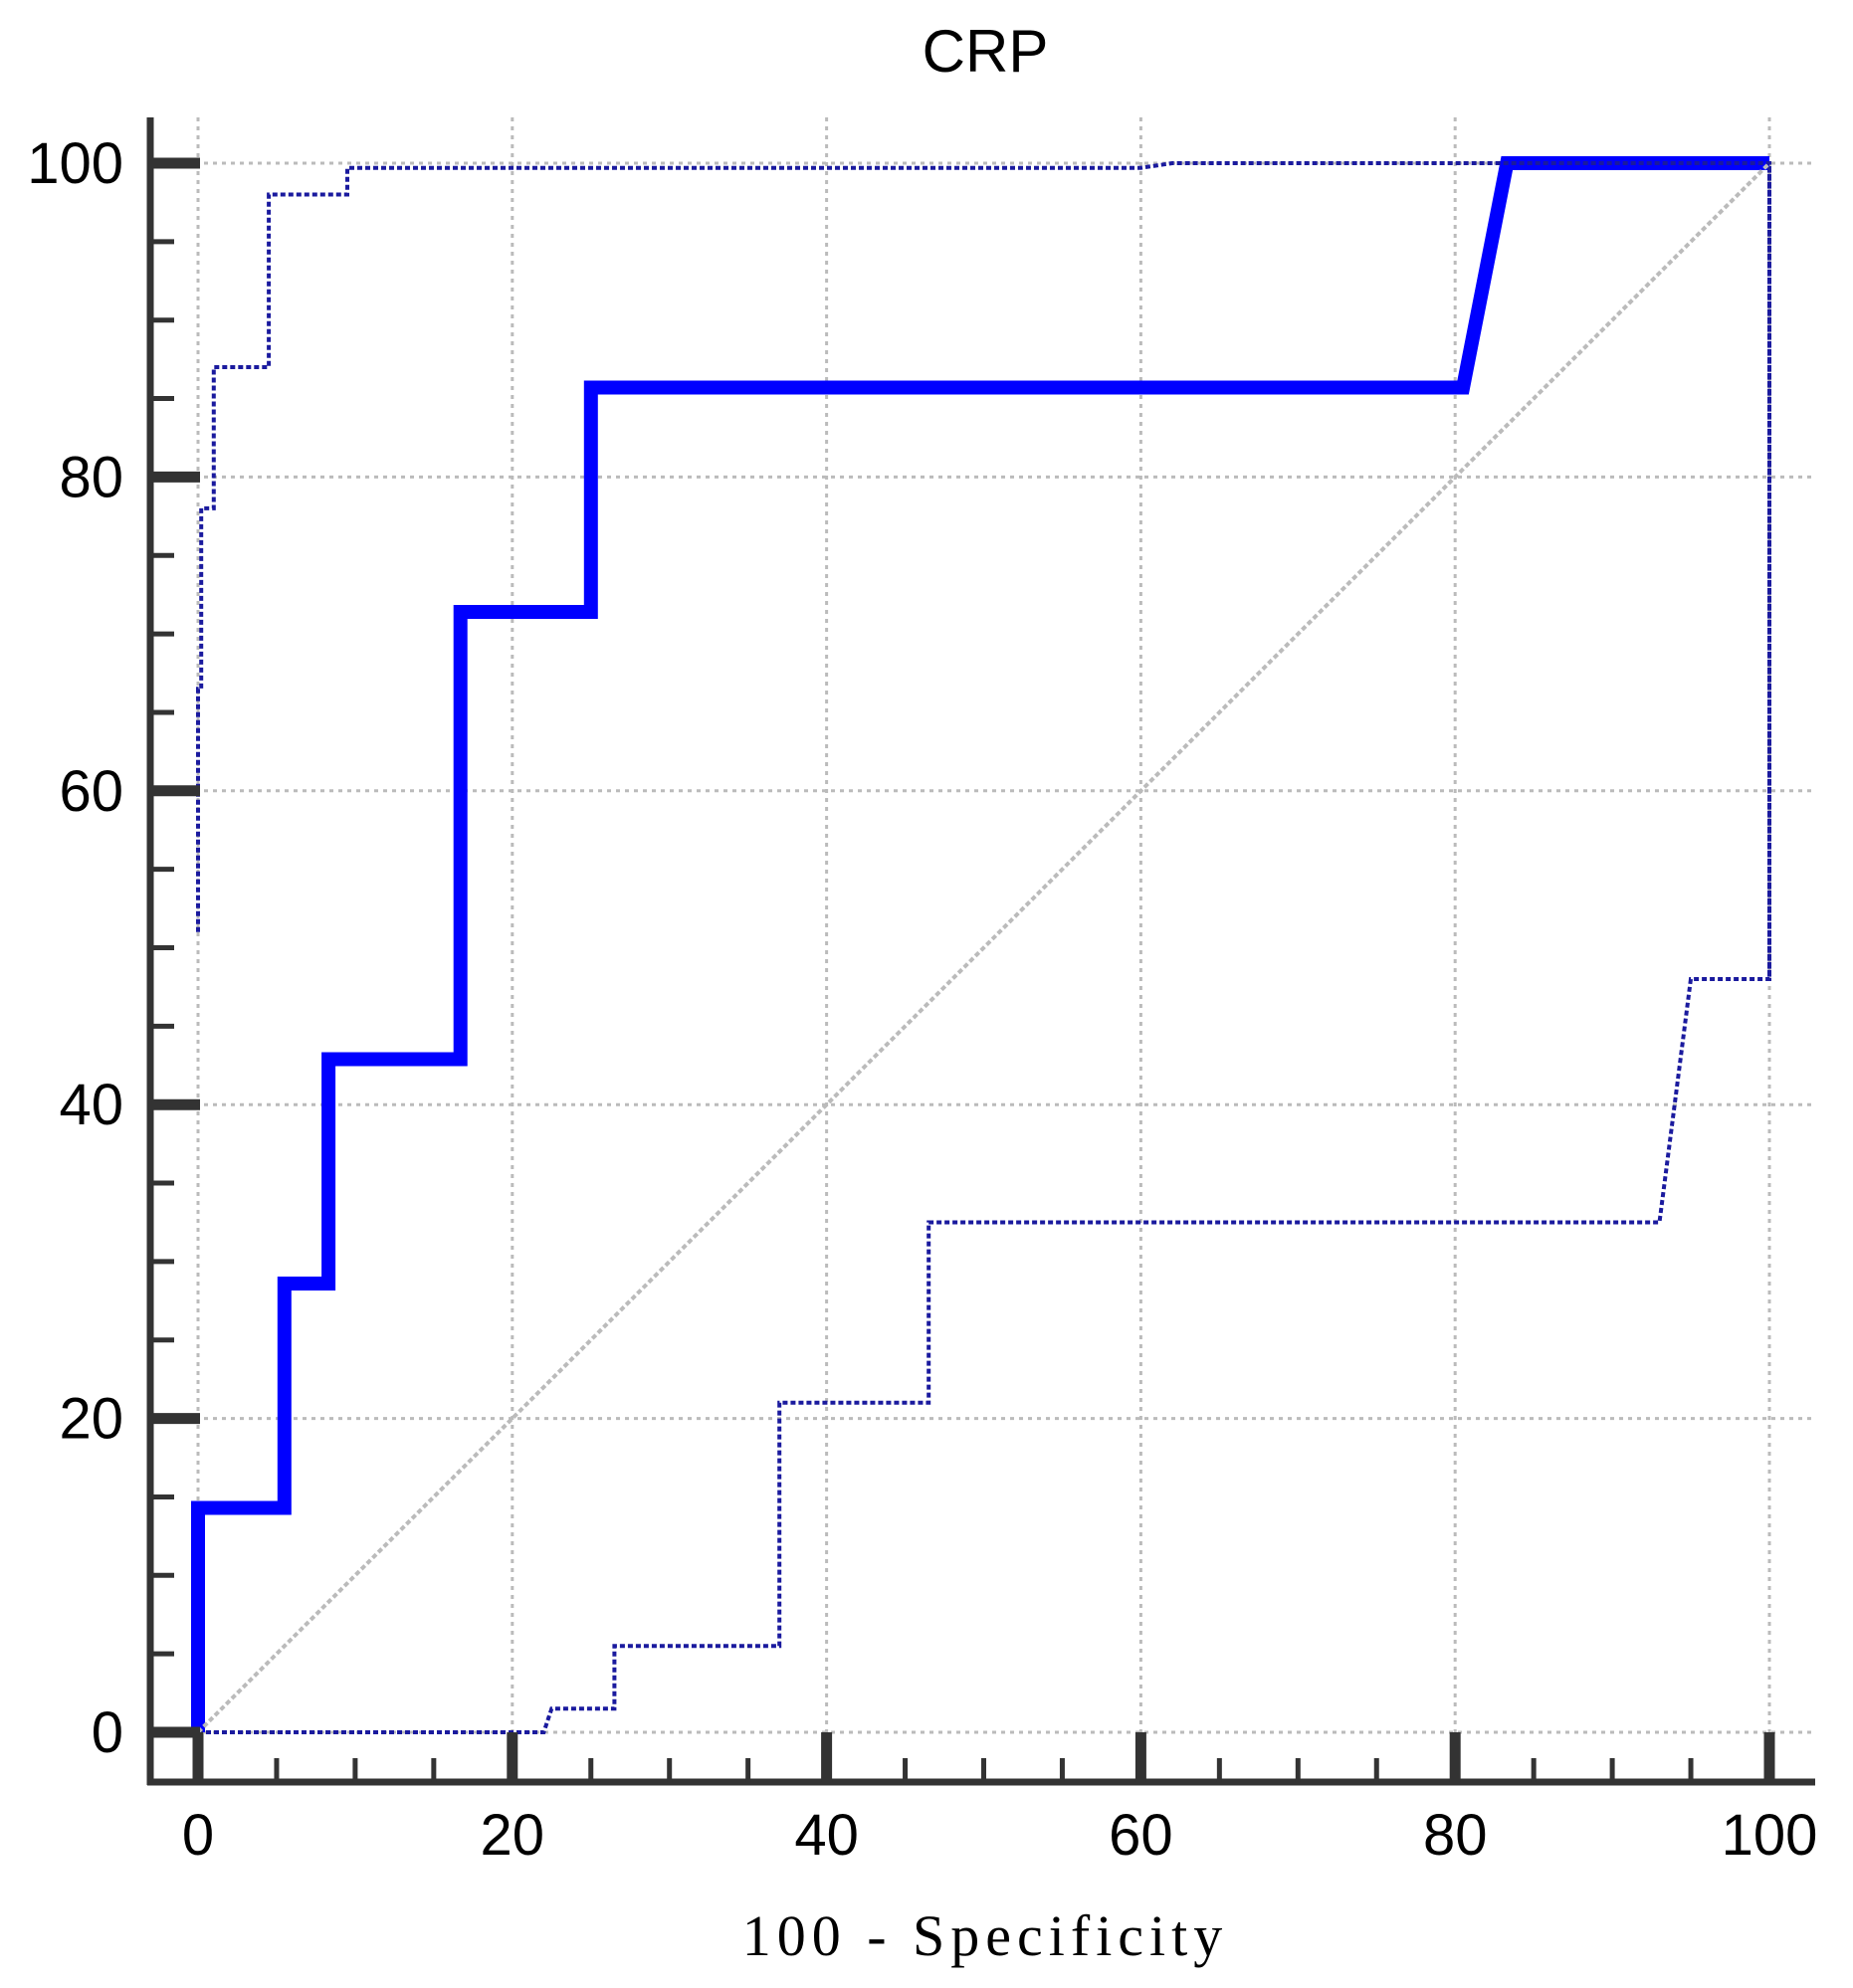 The image size is (1853, 1988). What do you see at coordinates (91, 477) in the screenshot?
I see `y-tick-label: 80` at bounding box center [91, 477].